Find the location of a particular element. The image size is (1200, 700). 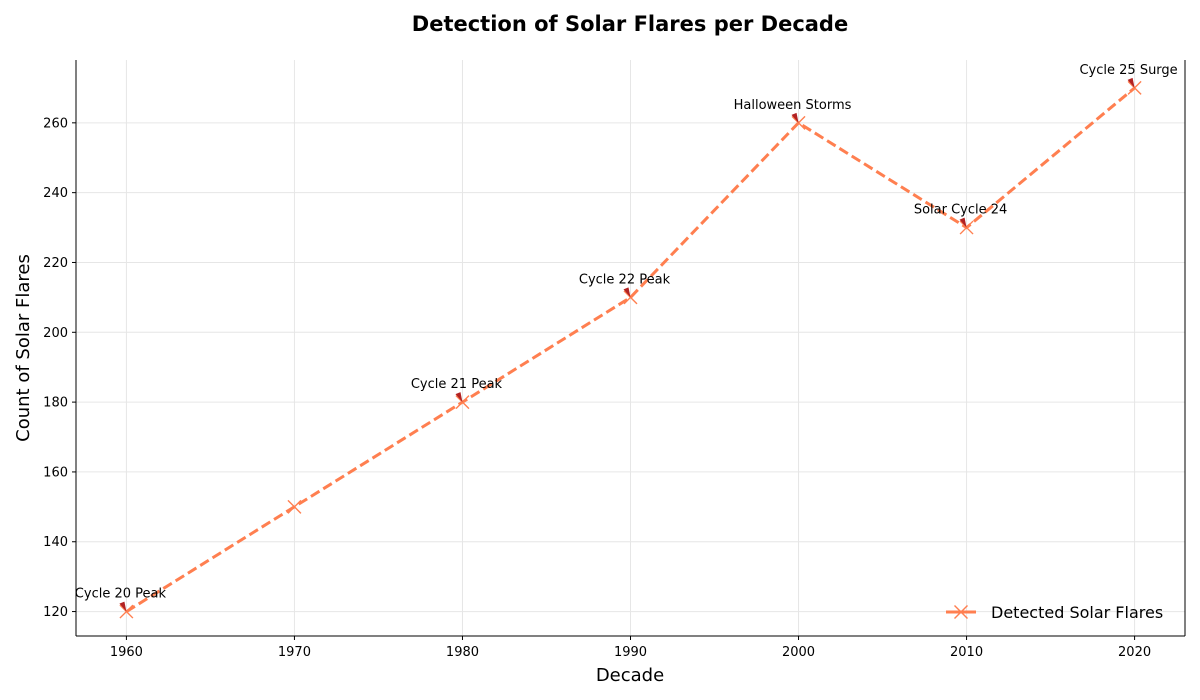

x-axis-label: Decade is located at coordinates (630, 675).